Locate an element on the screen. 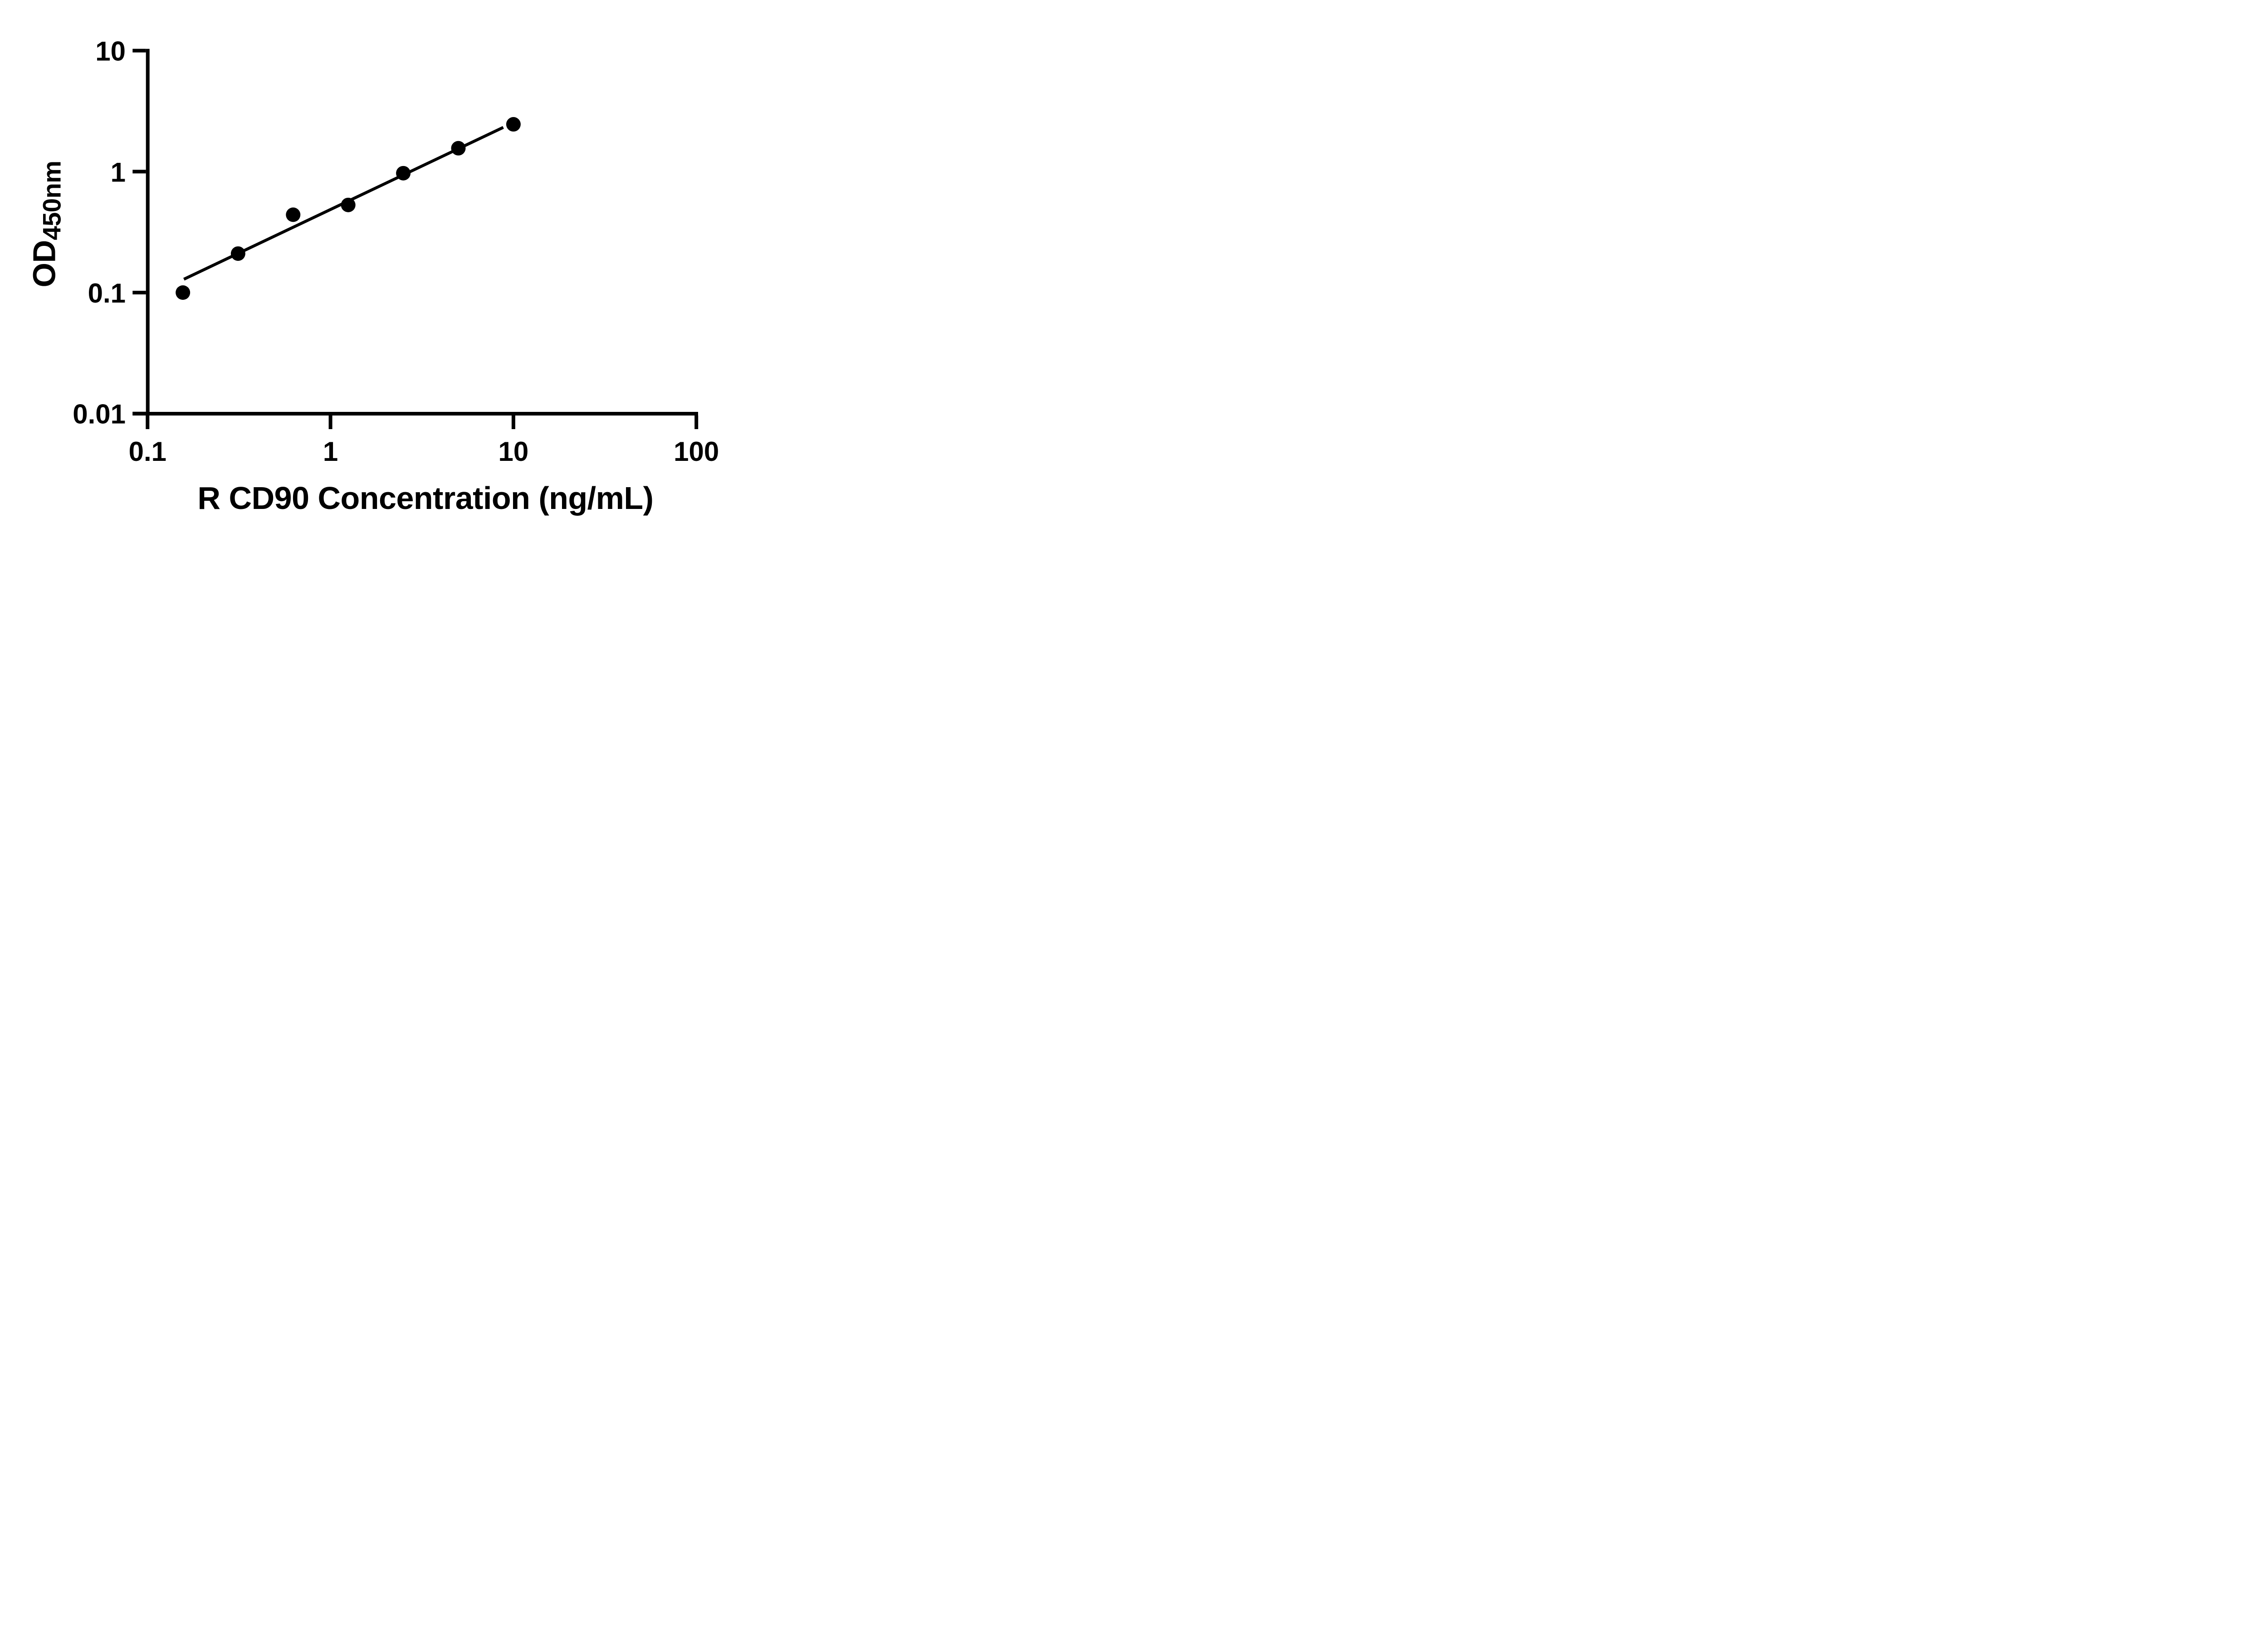 Image resolution: width=2268 pixels, height=1633 pixels. y-axis-title-base: OD is located at coordinates (44, 264).